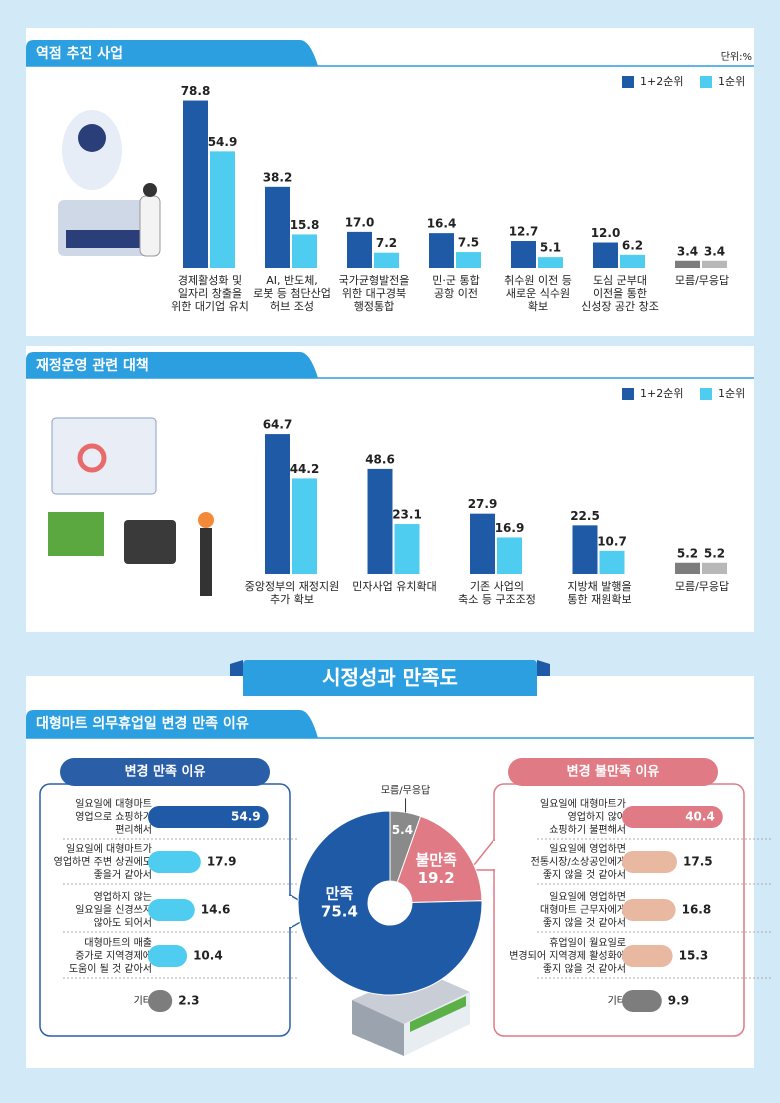  Describe the element at coordinates (436, 878) in the screenshot. I see `data-label: 19.2` at that location.